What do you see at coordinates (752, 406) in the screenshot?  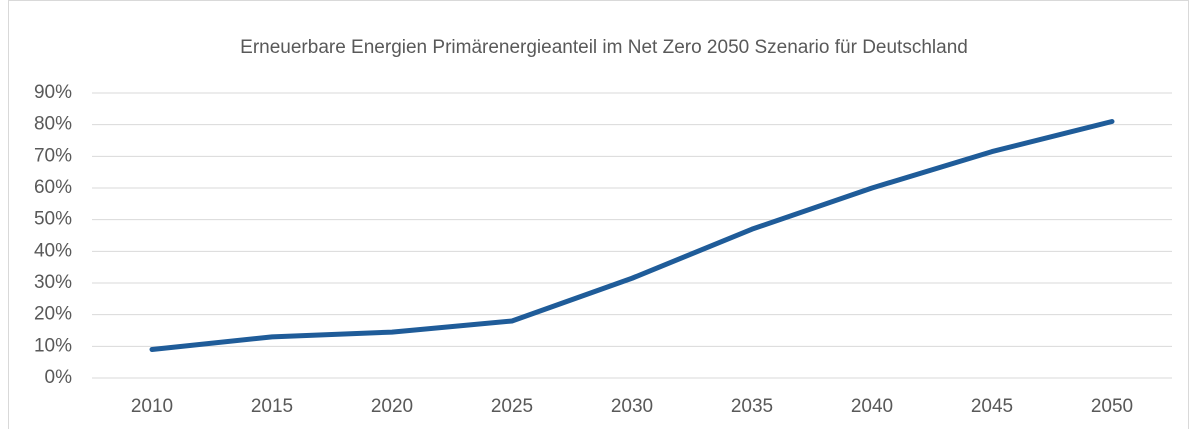 I see `x-tick-label: 2035` at bounding box center [752, 406].